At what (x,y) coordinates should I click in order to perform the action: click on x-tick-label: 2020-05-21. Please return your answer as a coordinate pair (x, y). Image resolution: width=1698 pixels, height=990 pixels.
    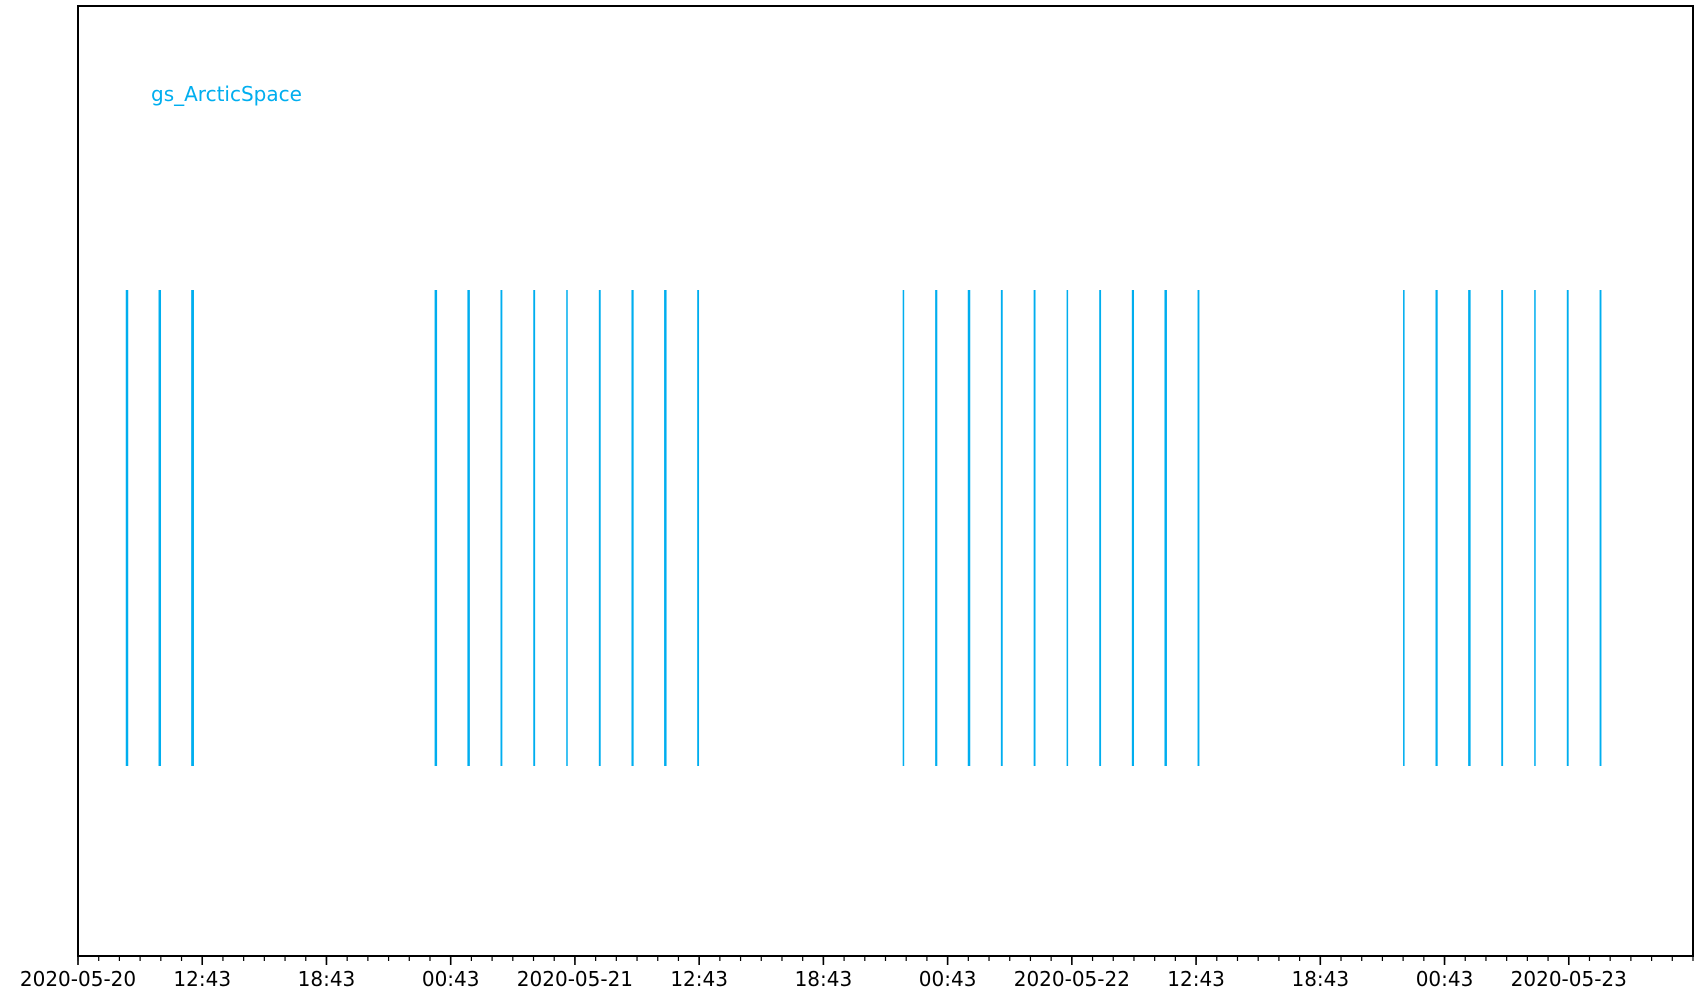
    Looking at the image, I should click on (575, 978).